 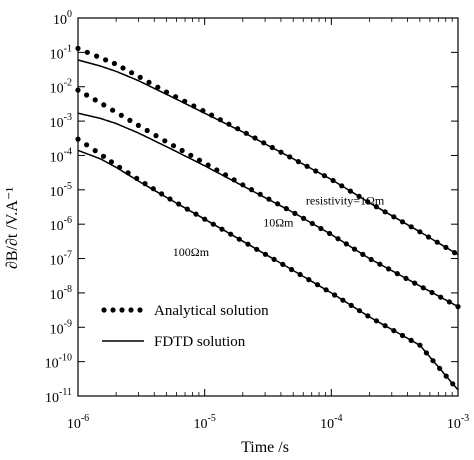 I want to click on y-tick-label: 10⁻⁵, so click(x=61, y=190).